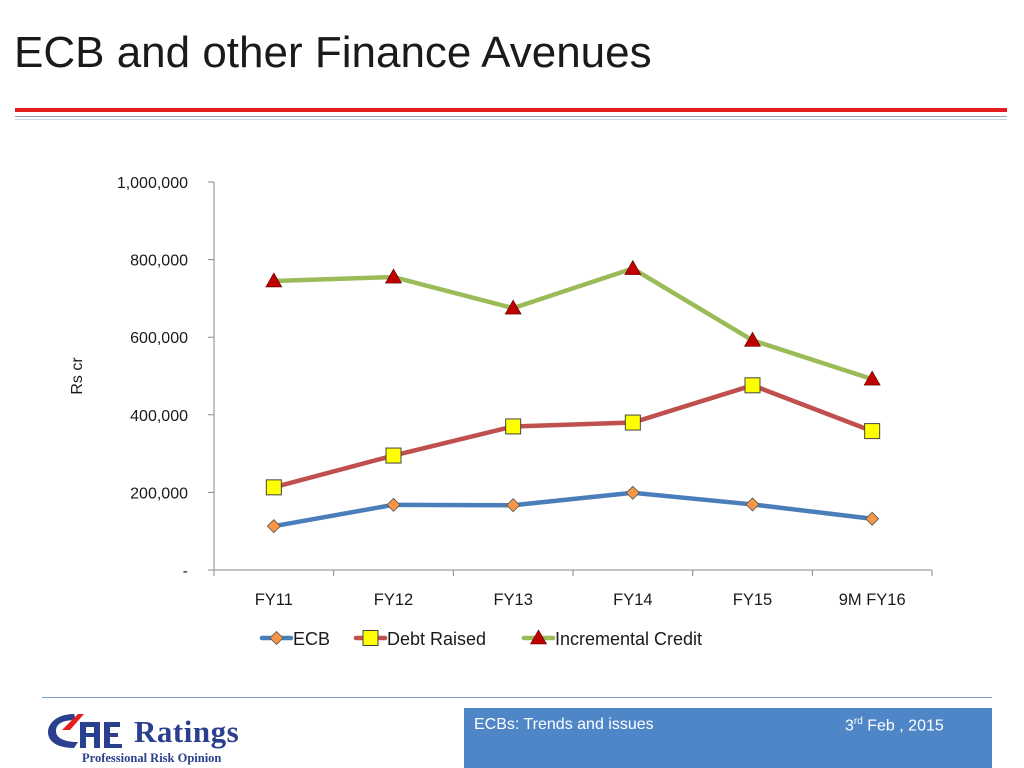 This screenshot has width=1024, height=768. I want to click on y-axis-title: Rs cr, so click(77, 376).